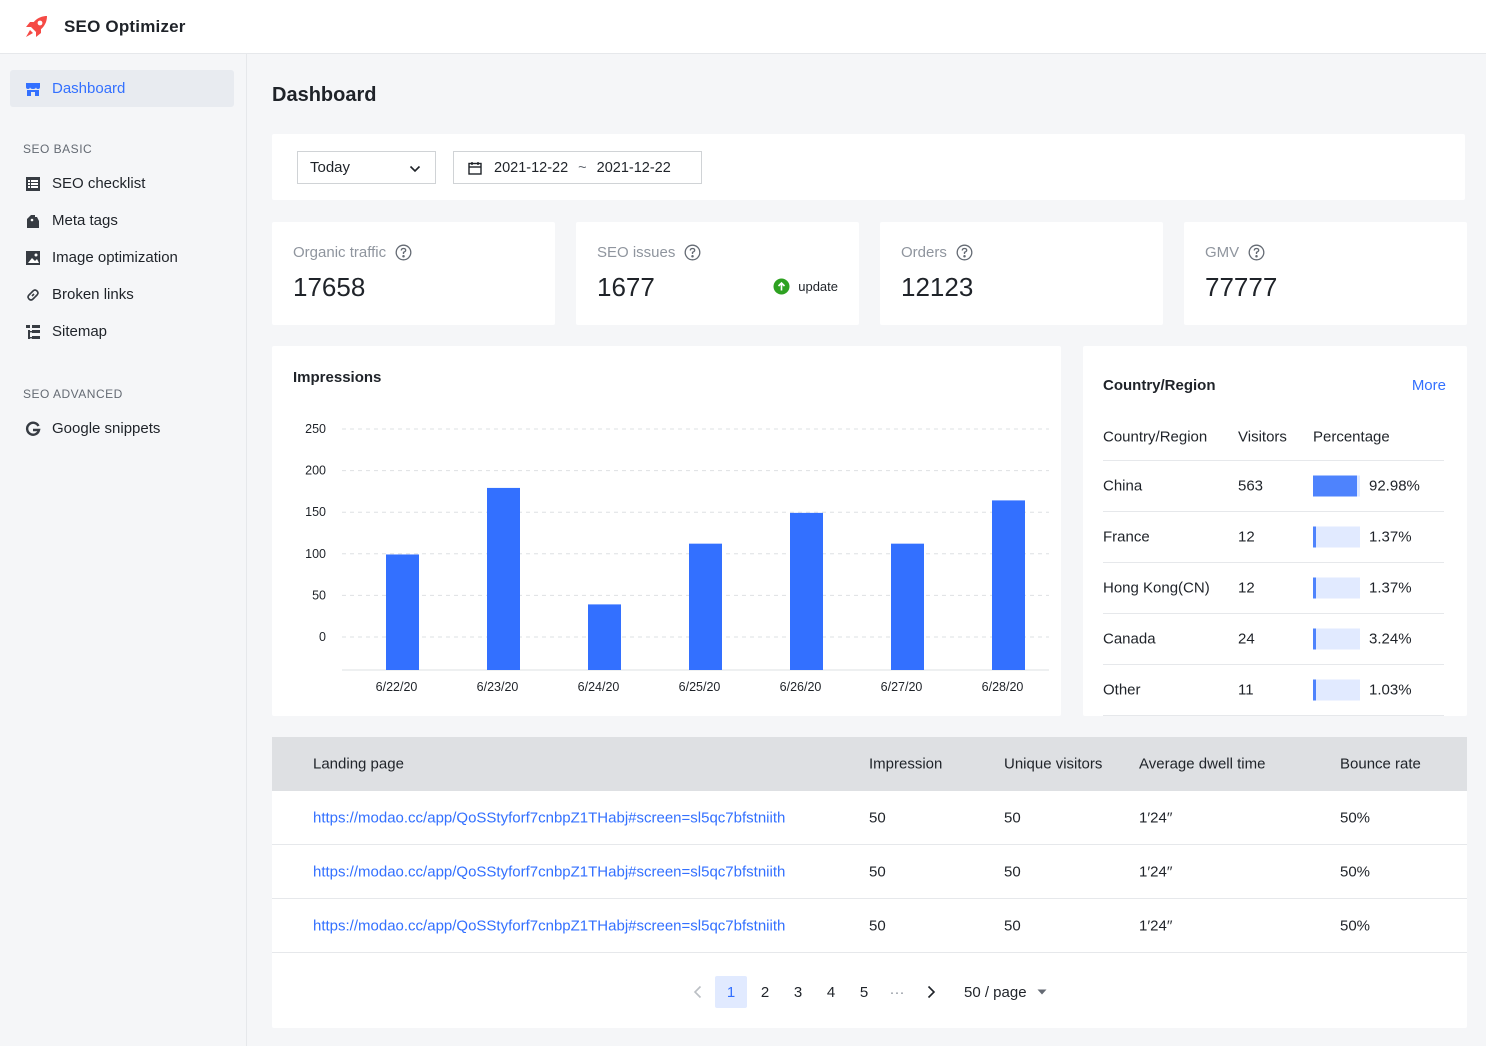  I want to click on y-tick-label: 50, so click(319, 595).